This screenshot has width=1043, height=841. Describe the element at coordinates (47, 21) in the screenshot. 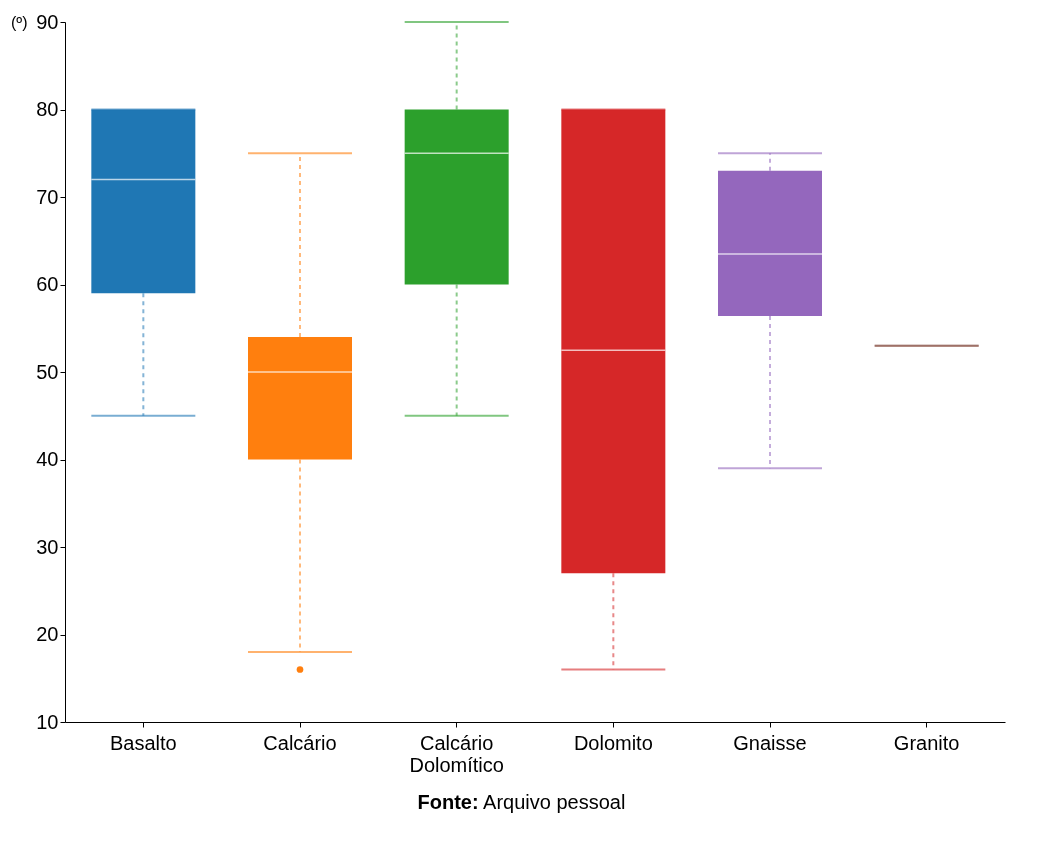

I see `y-tick-label: 90` at that location.